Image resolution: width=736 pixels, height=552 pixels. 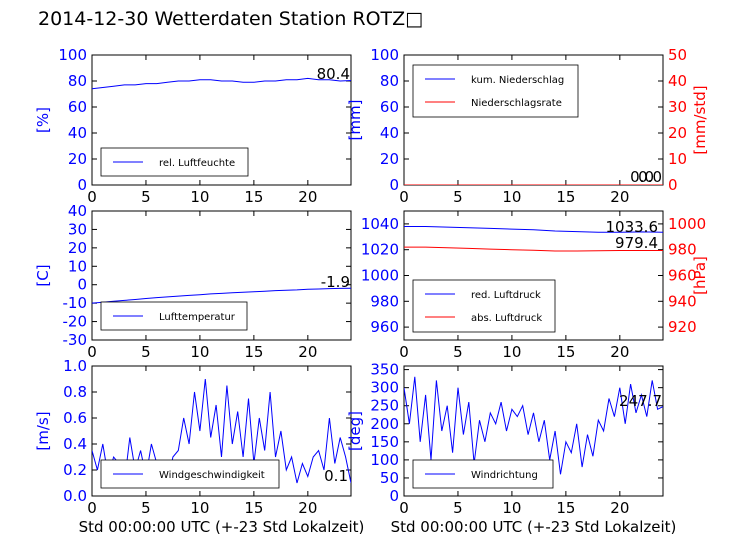 What do you see at coordinates (336, 476) in the screenshot?
I see `value-annotation: 0.1` at bounding box center [336, 476].